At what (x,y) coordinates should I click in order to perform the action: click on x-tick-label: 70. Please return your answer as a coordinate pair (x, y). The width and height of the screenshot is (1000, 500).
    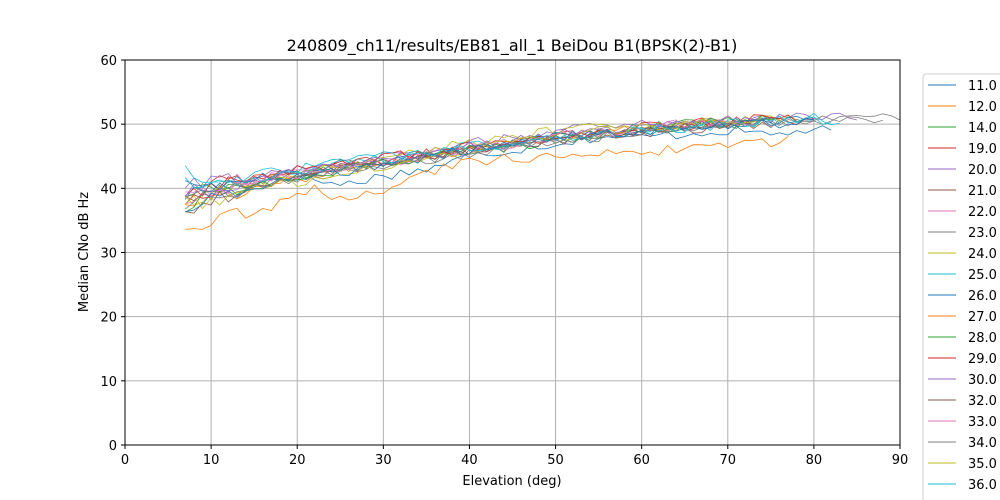
    Looking at the image, I should click on (728, 460).